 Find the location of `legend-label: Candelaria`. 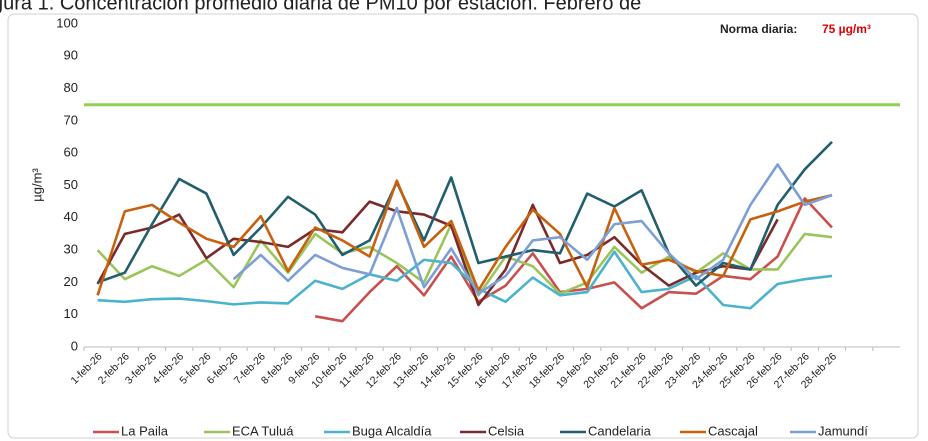

legend-label: Candelaria is located at coordinates (620, 430).